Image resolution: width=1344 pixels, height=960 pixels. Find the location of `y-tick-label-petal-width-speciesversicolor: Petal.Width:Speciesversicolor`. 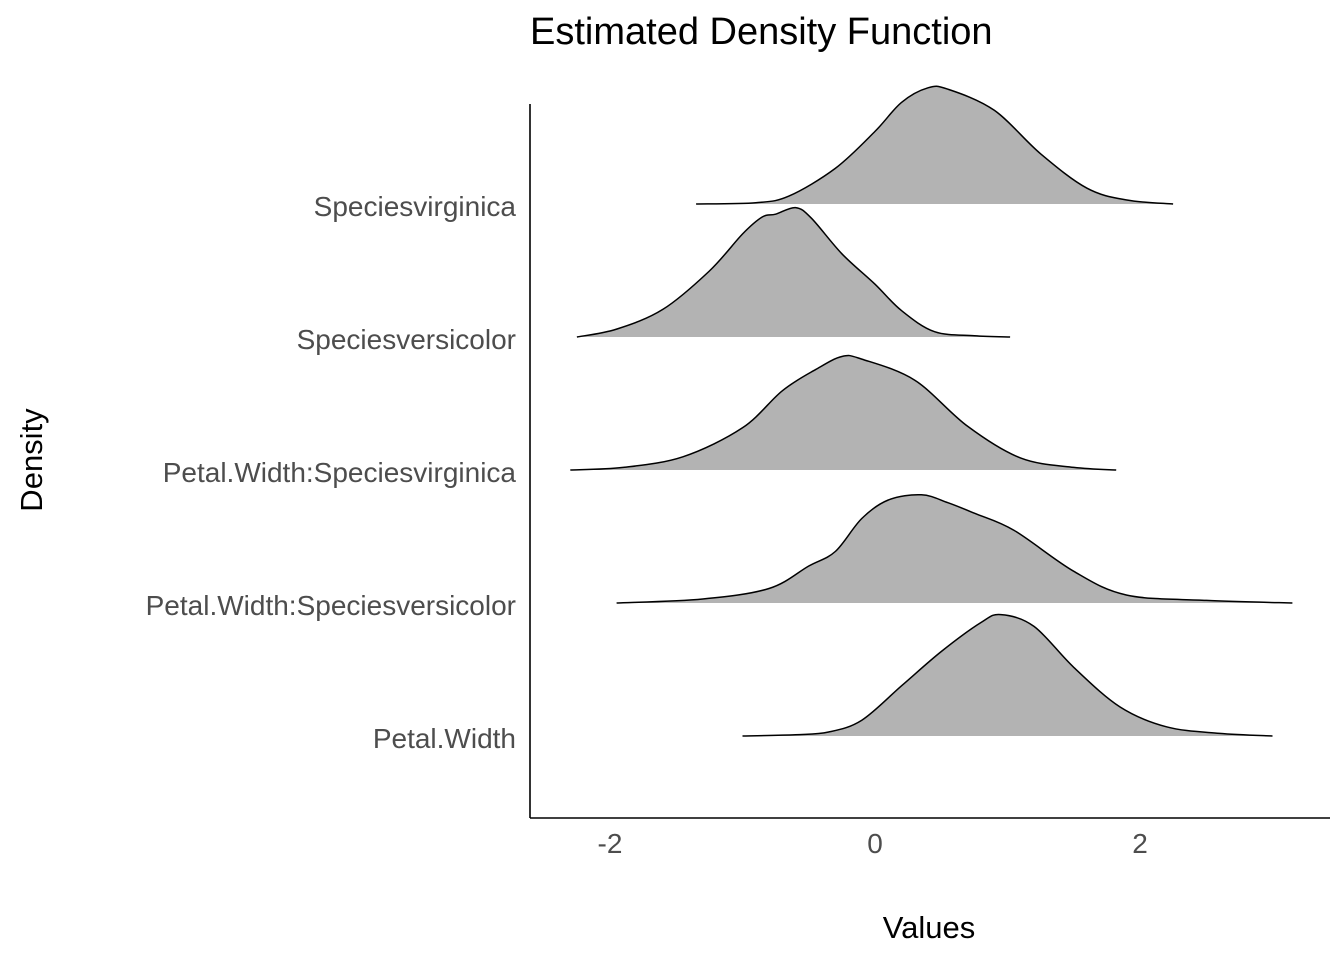

y-tick-label-petal-width-speciesversicolor: Petal.Width:Speciesversicolor is located at coordinates (331, 605).